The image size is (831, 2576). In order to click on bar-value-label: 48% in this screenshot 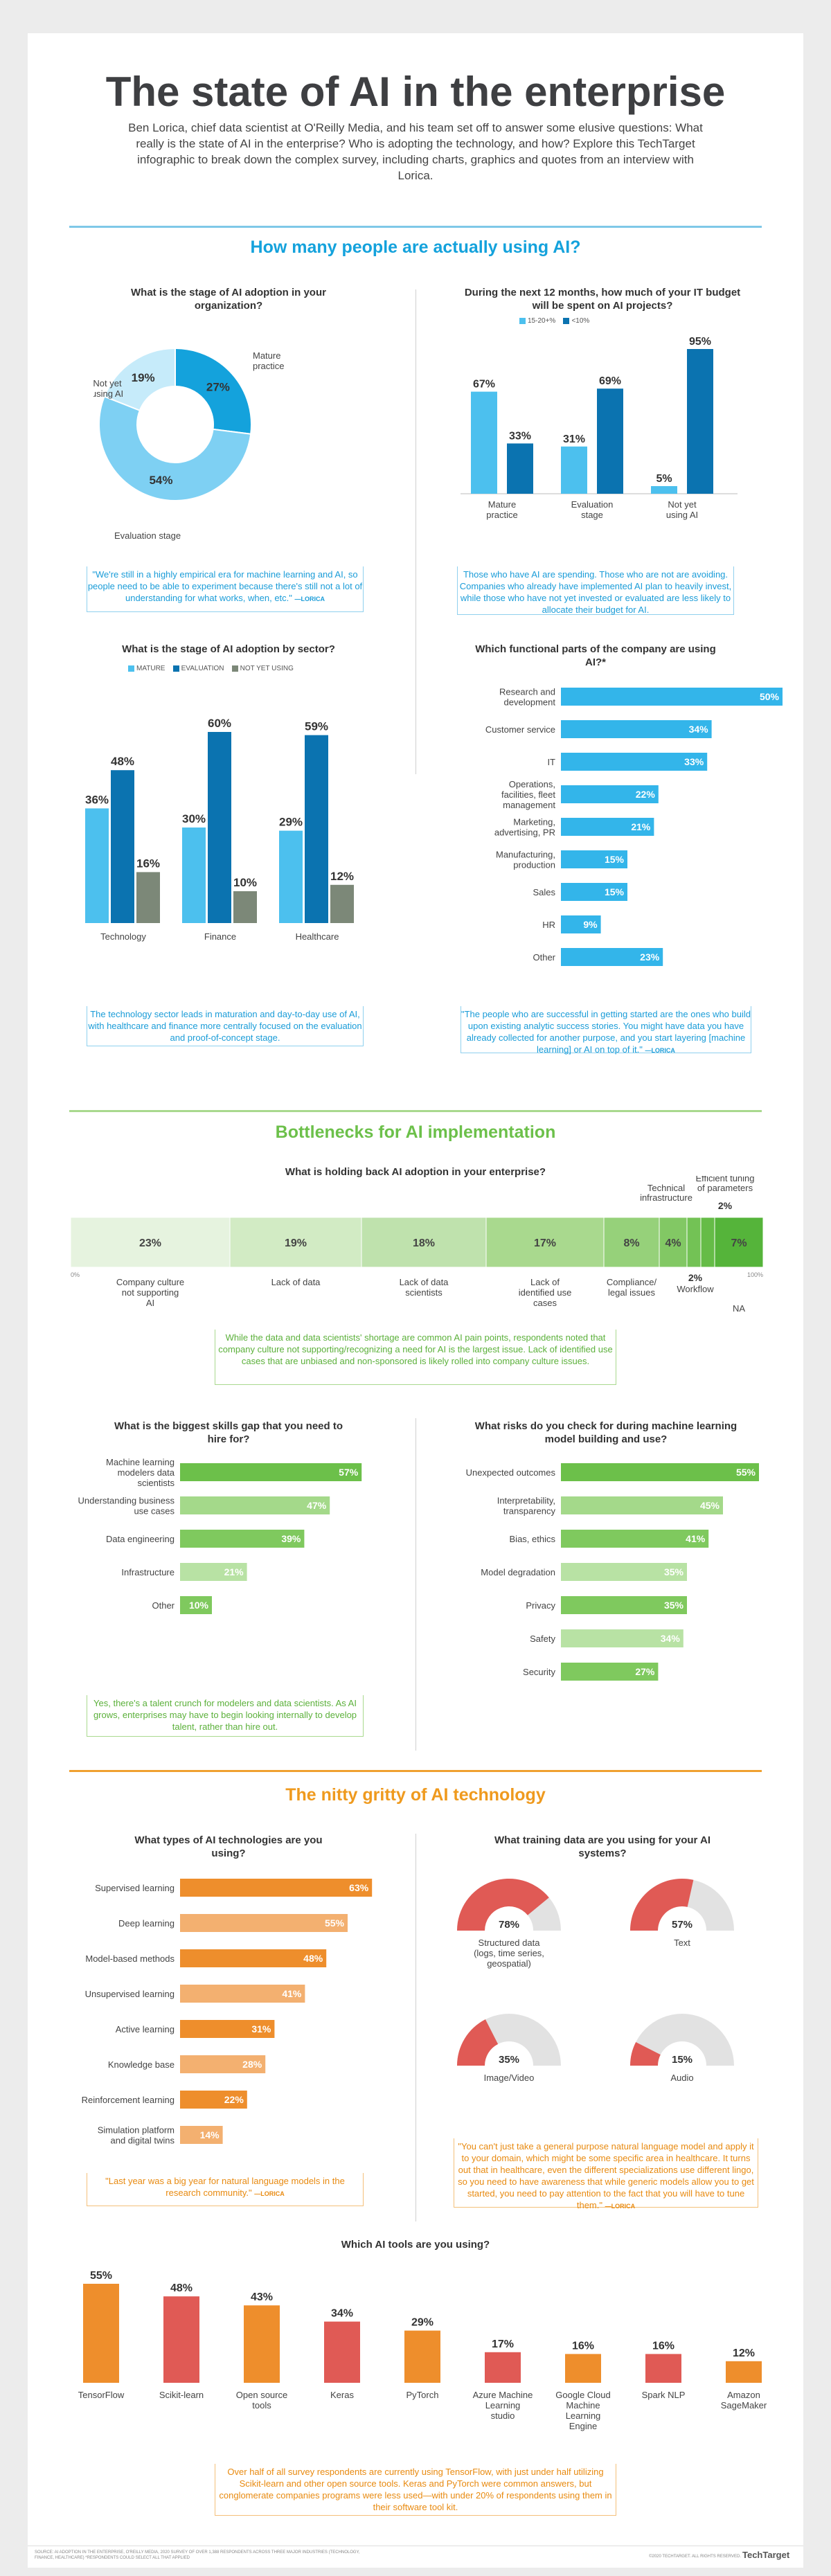, I will do `click(313, 1959)`.